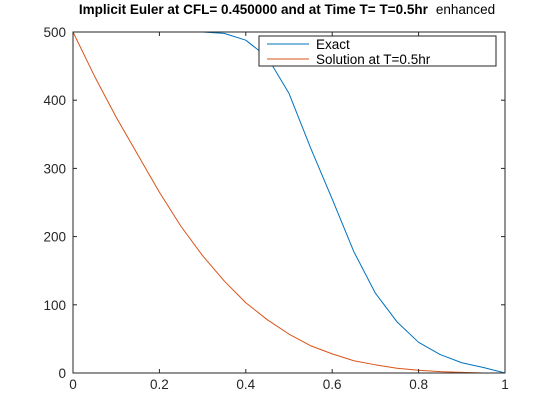 The width and height of the screenshot is (560, 420). I want to click on y-tick-label: 500, so click(54, 32).